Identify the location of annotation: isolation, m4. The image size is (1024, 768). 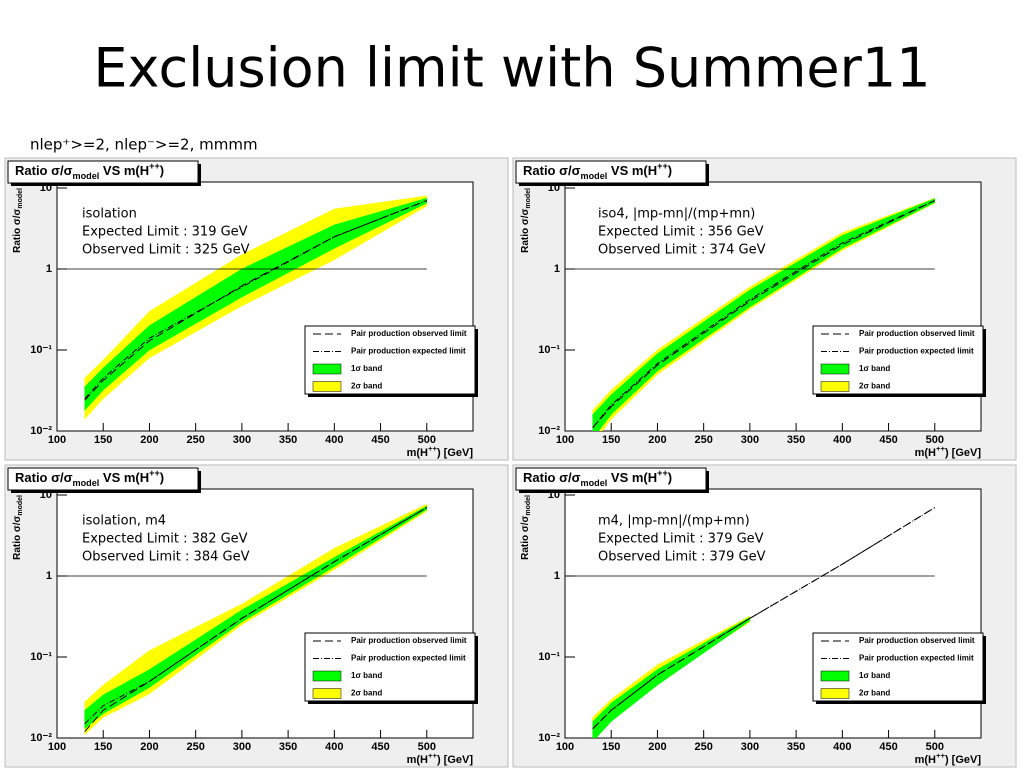
(124, 521).